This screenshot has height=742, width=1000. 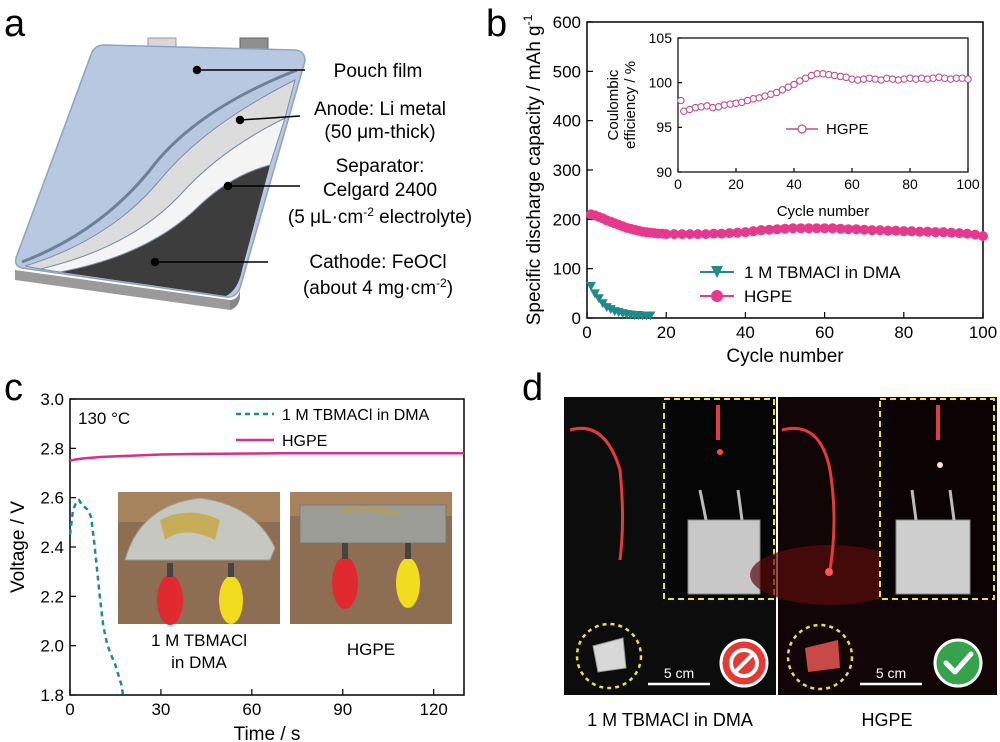 What do you see at coordinates (377, 262) in the screenshot?
I see `label-cathode-line1: Cathode: FeOCl` at bounding box center [377, 262].